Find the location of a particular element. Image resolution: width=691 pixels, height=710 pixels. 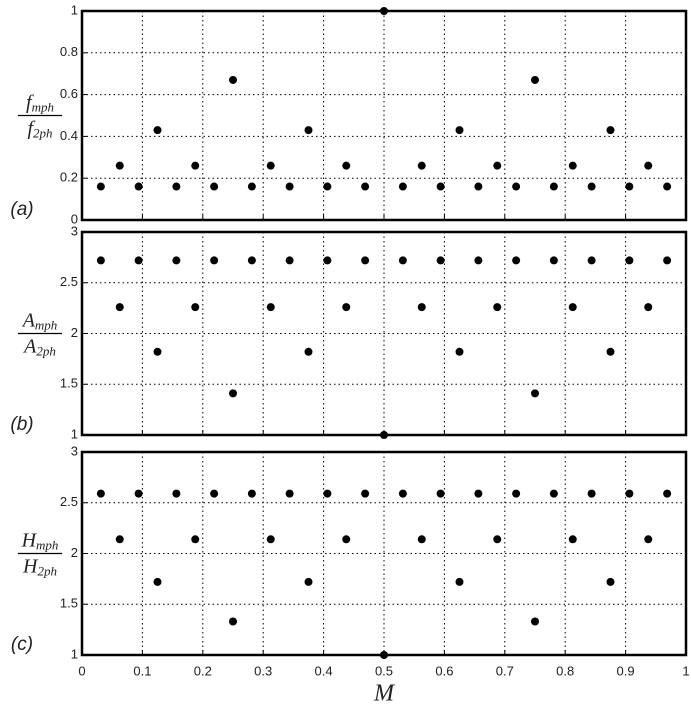

panel-label: (b) is located at coordinates (21, 424).